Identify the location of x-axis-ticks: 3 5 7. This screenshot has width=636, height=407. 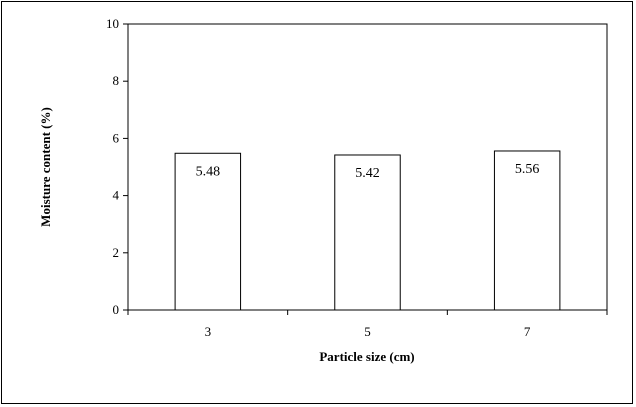
(367, 324).